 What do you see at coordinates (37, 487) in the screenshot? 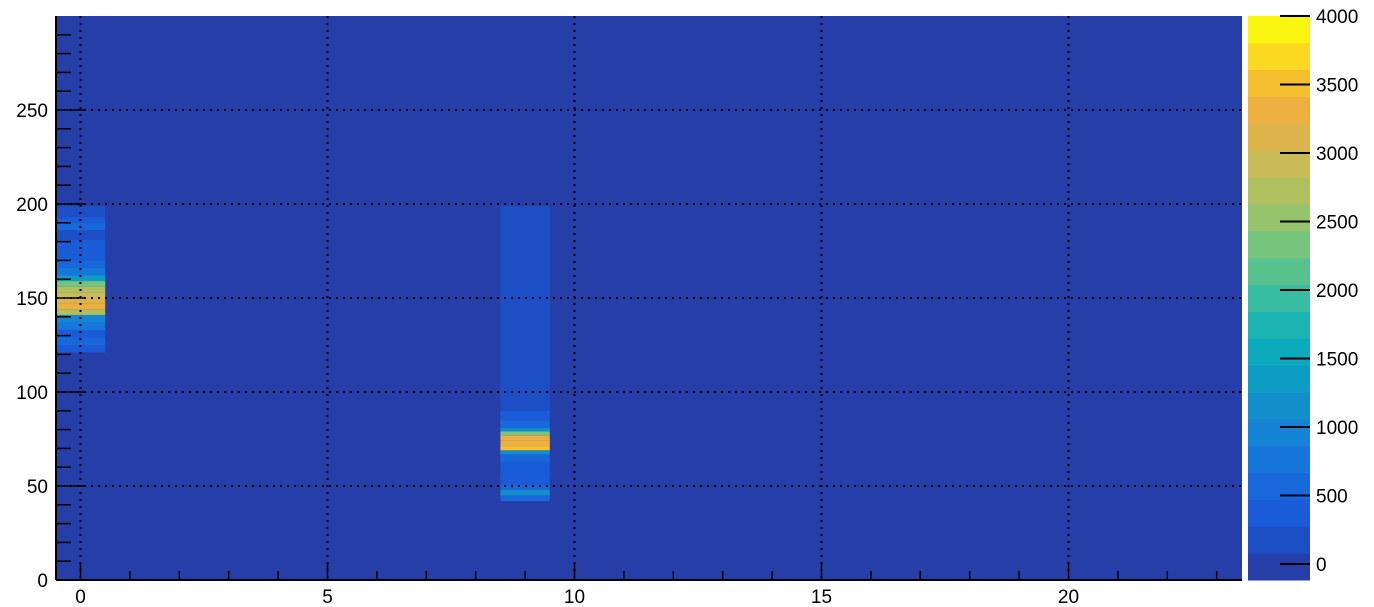
I see `y-tick-label: 50` at bounding box center [37, 487].